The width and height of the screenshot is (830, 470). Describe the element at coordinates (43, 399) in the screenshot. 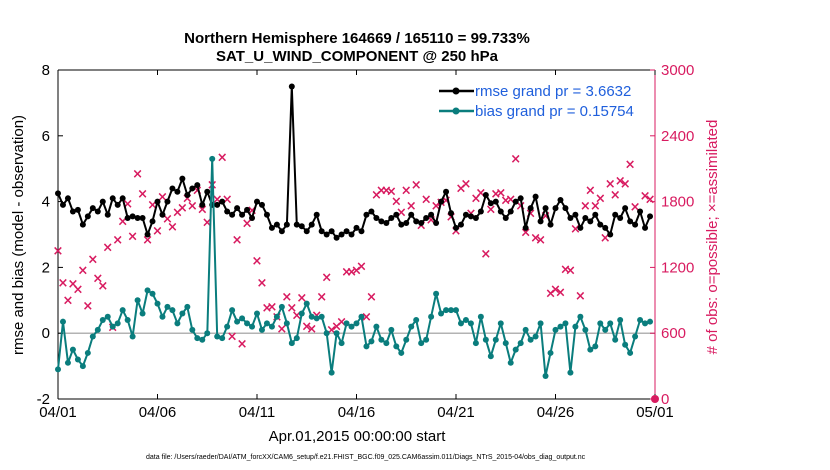

I see `y-tick-label: -2` at that location.